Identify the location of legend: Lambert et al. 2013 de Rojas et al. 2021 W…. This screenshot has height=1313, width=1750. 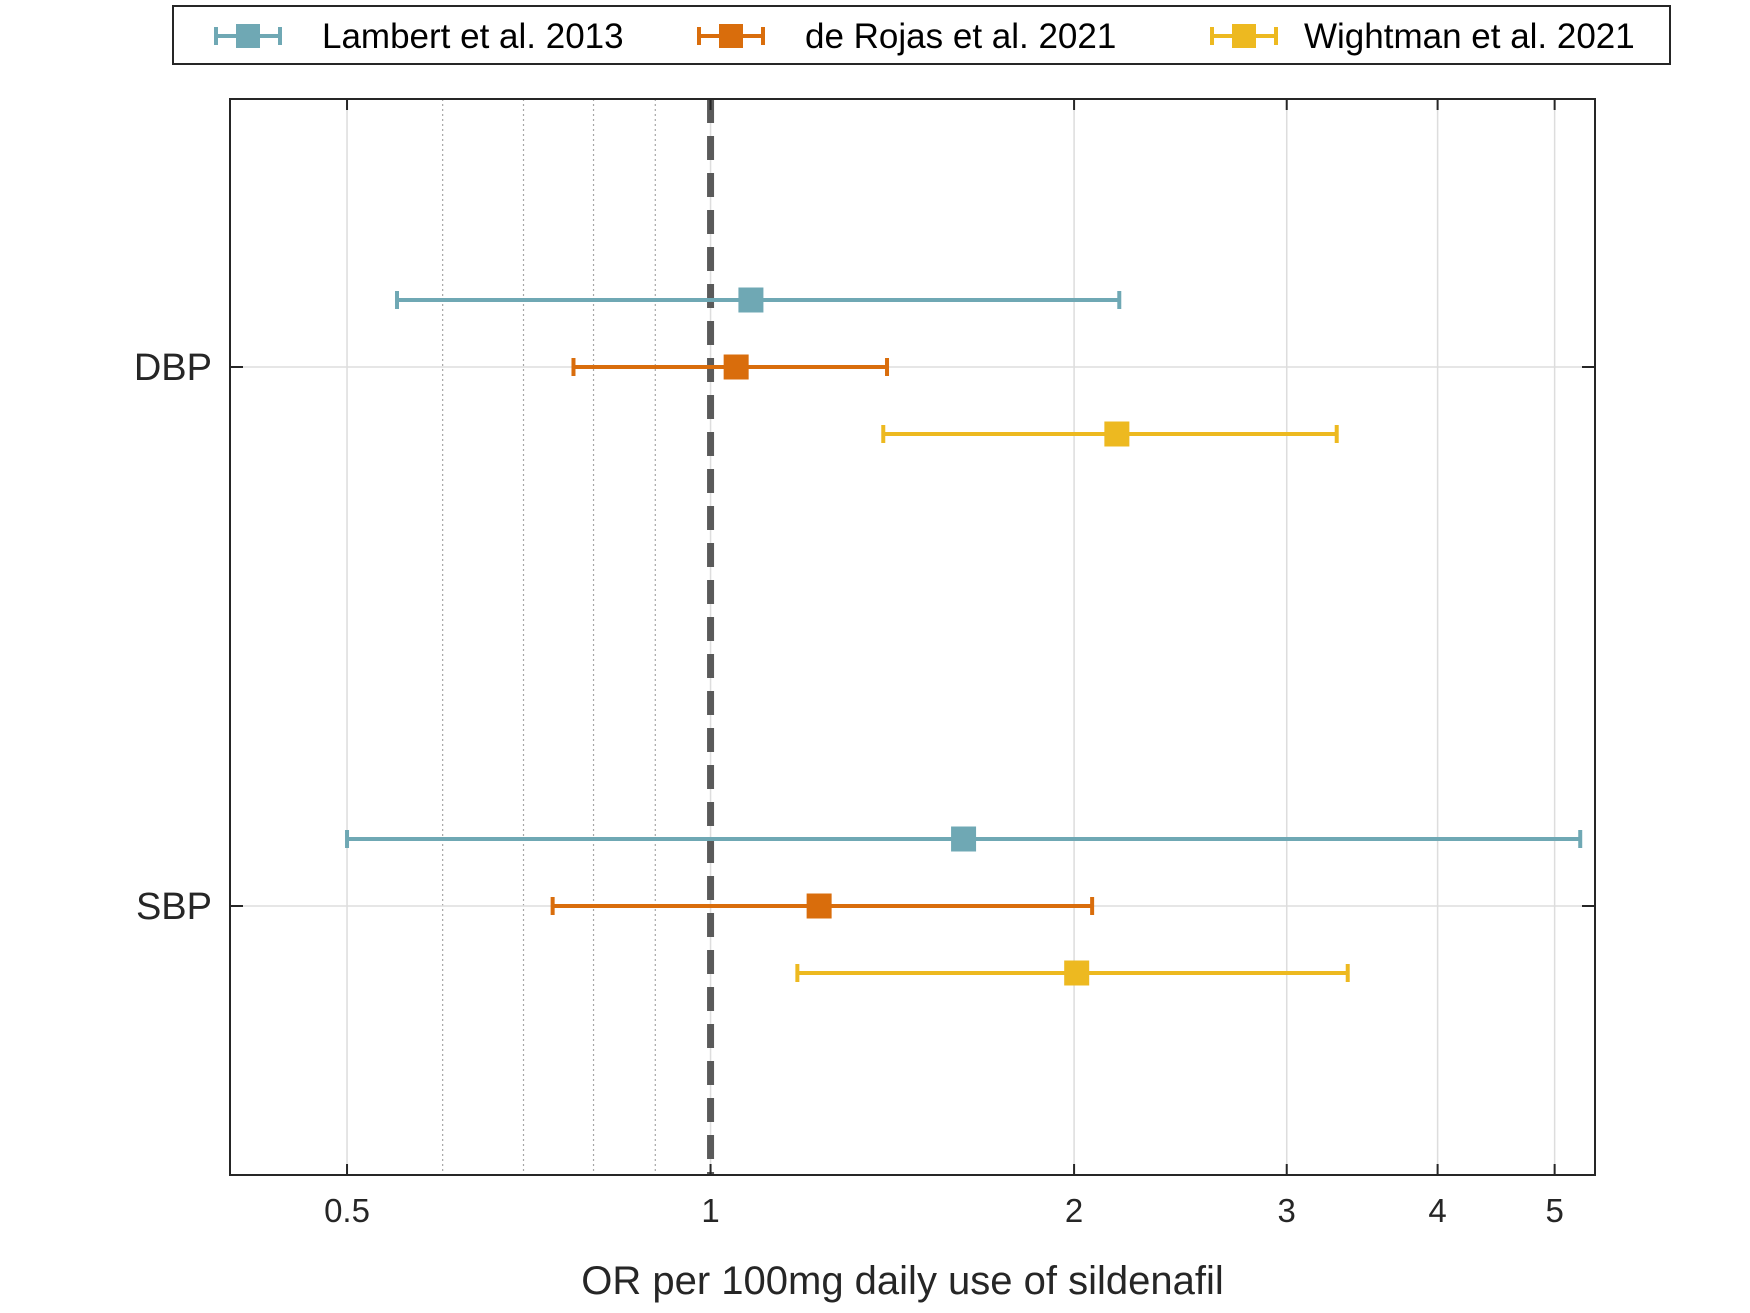
(921, 35).